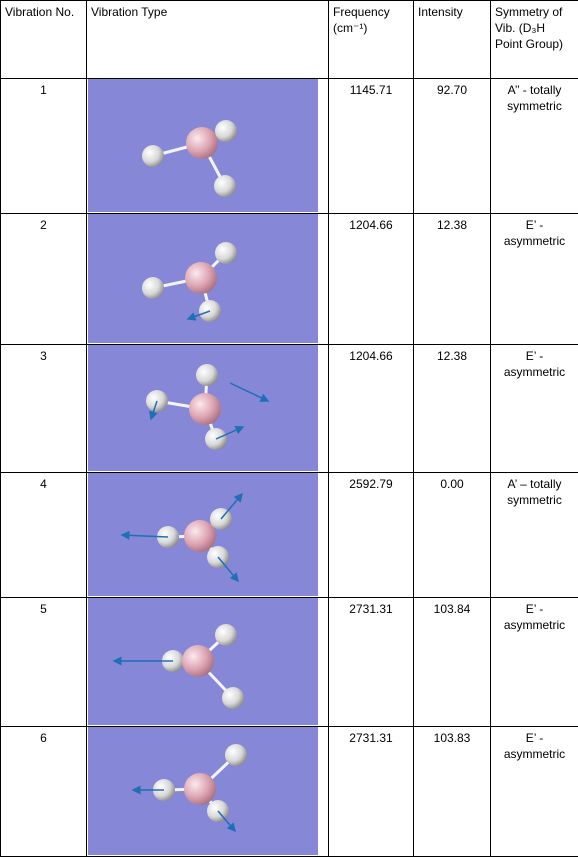 The width and height of the screenshot is (578, 857). Describe the element at coordinates (371, 40) in the screenshot. I see `header-cell: Frequency (cm⁻¹)` at that location.